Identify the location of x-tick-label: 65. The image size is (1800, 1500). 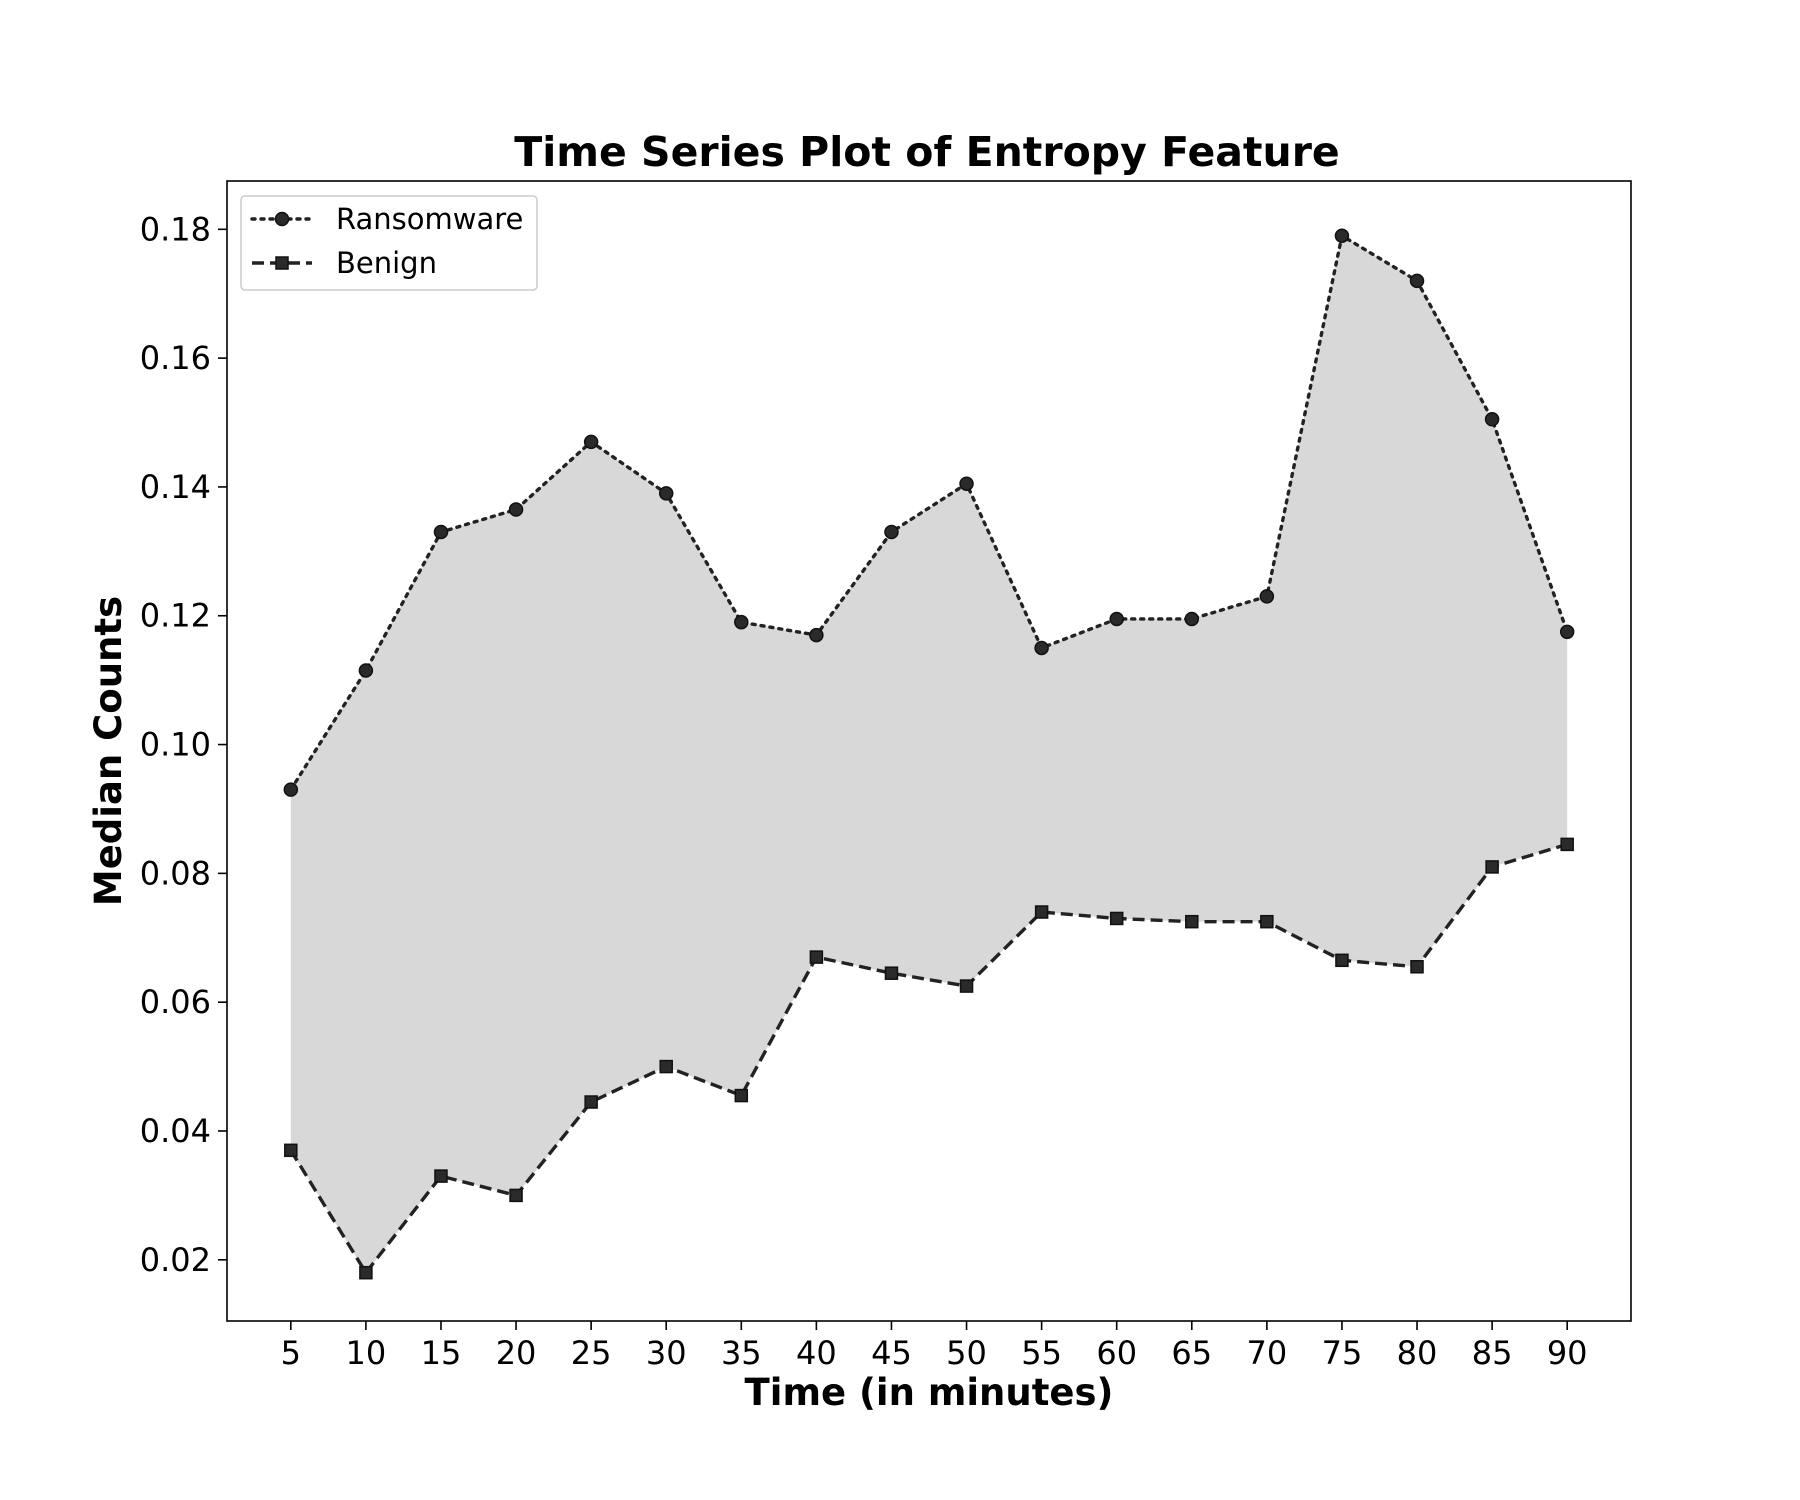
(1191, 1353).